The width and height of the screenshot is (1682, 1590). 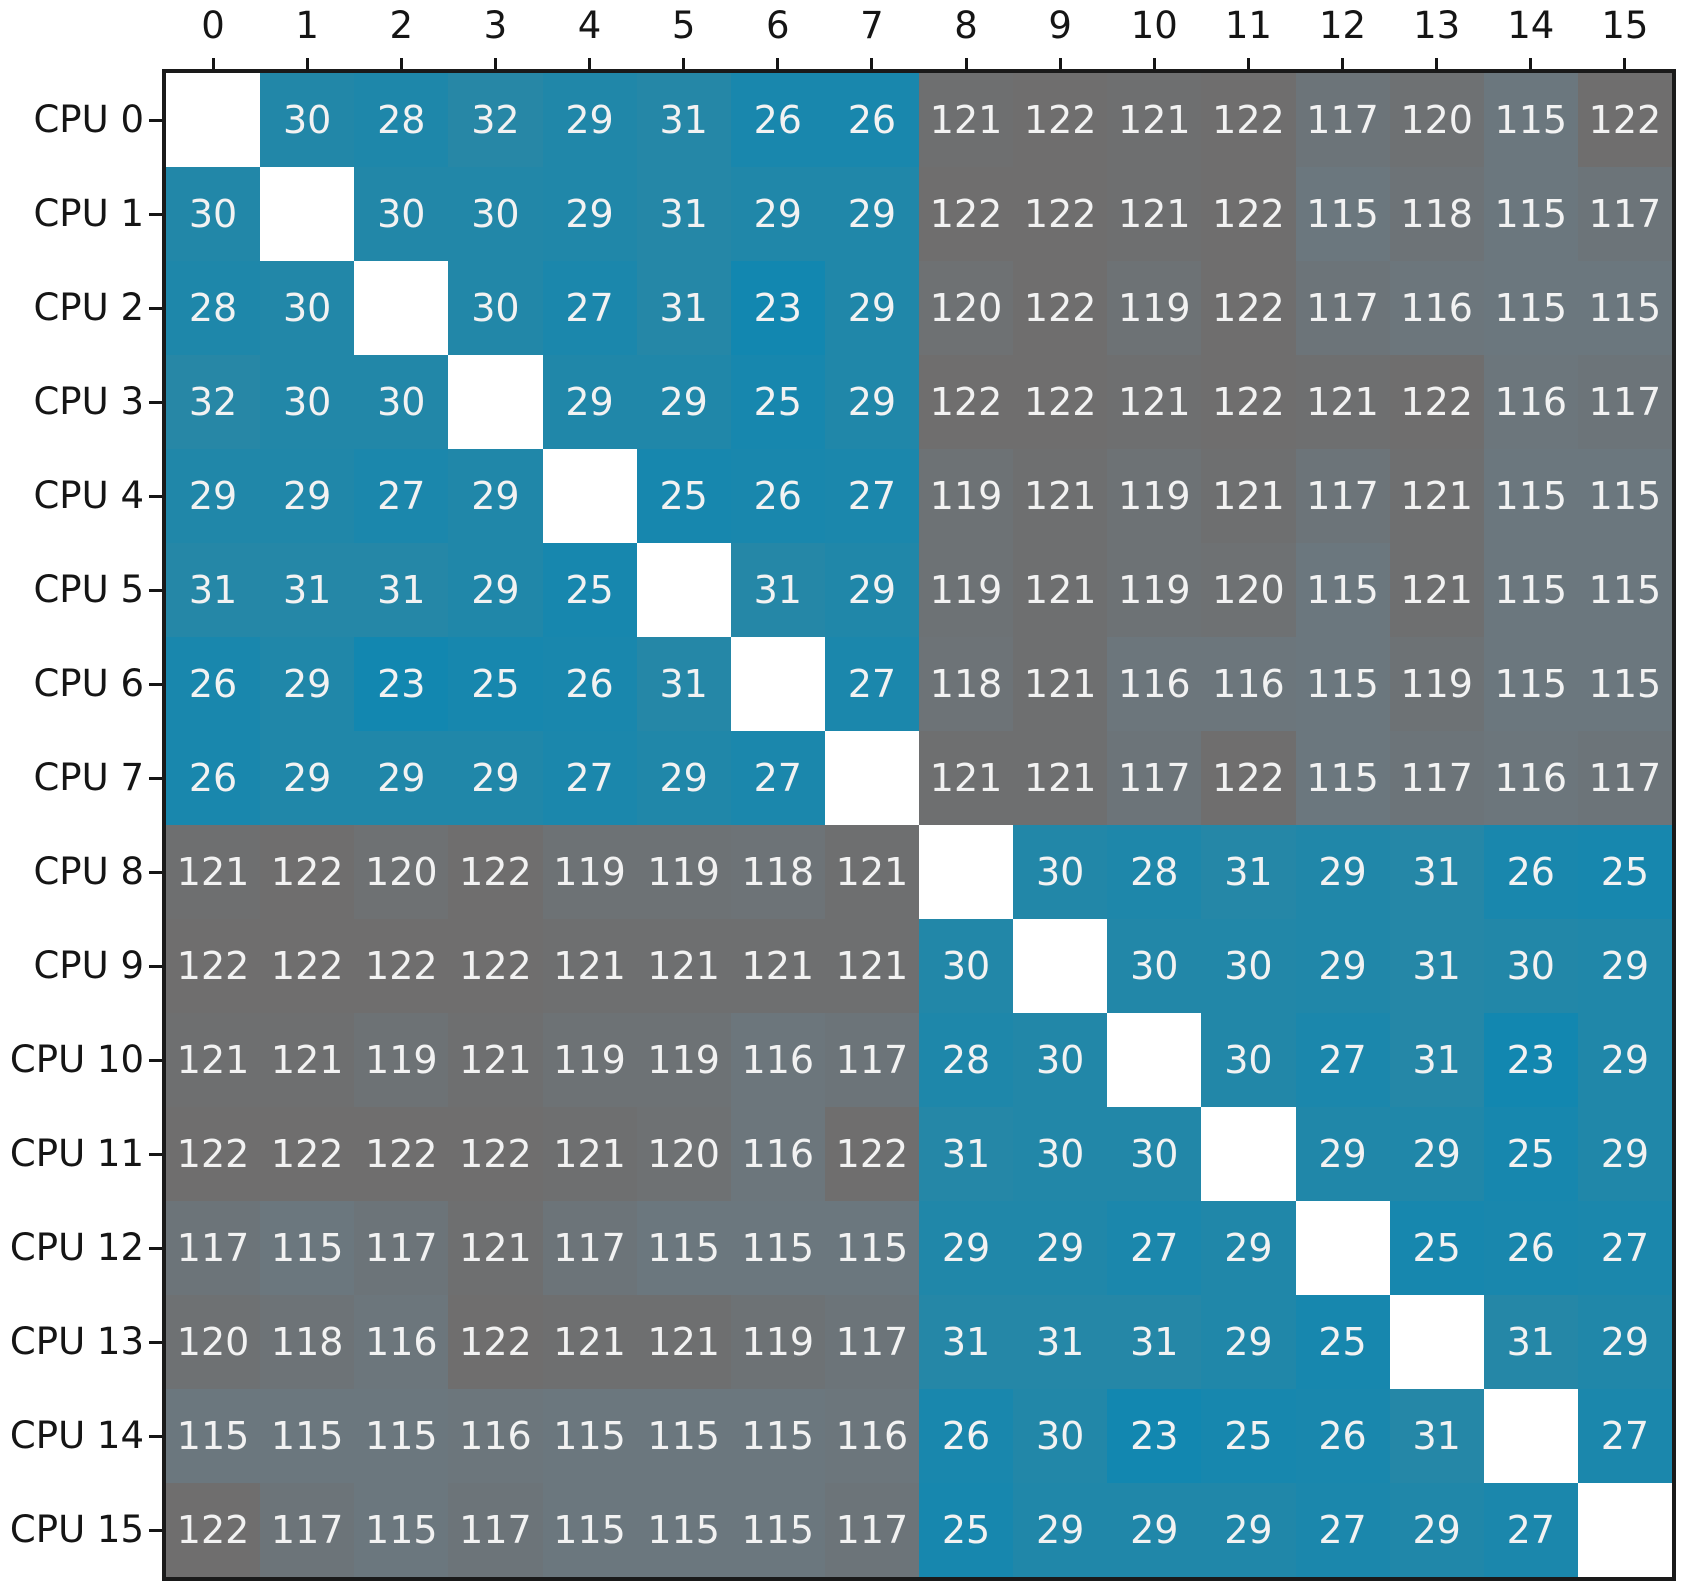 I want to click on y-tick-label: CPU 4, so click(x=88, y=495).